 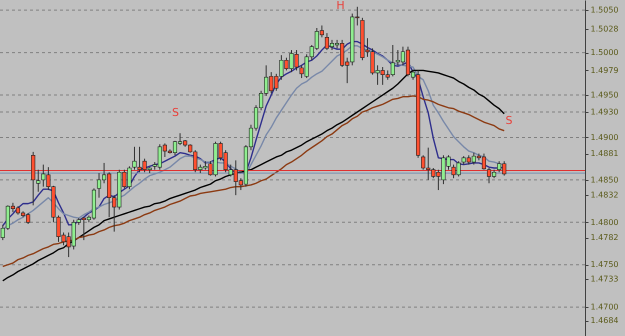 I want to click on candlestick, so click(x=38, y=180).